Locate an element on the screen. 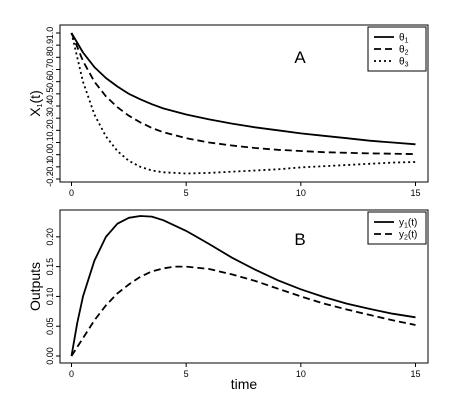 This screenshot has height=410, width=463. panel-b-y-tick-label: 0.00 is located at coordinates (50, 356).